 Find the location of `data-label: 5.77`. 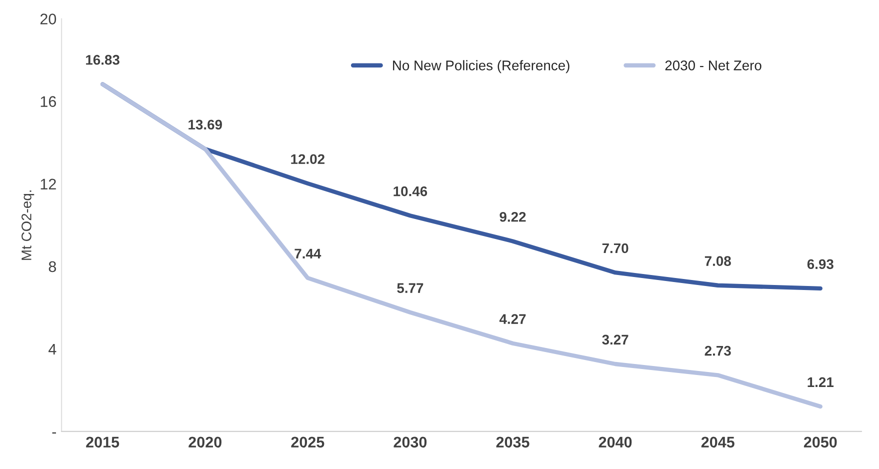

data-label: 5.77 is located at coordinates (410, 288).